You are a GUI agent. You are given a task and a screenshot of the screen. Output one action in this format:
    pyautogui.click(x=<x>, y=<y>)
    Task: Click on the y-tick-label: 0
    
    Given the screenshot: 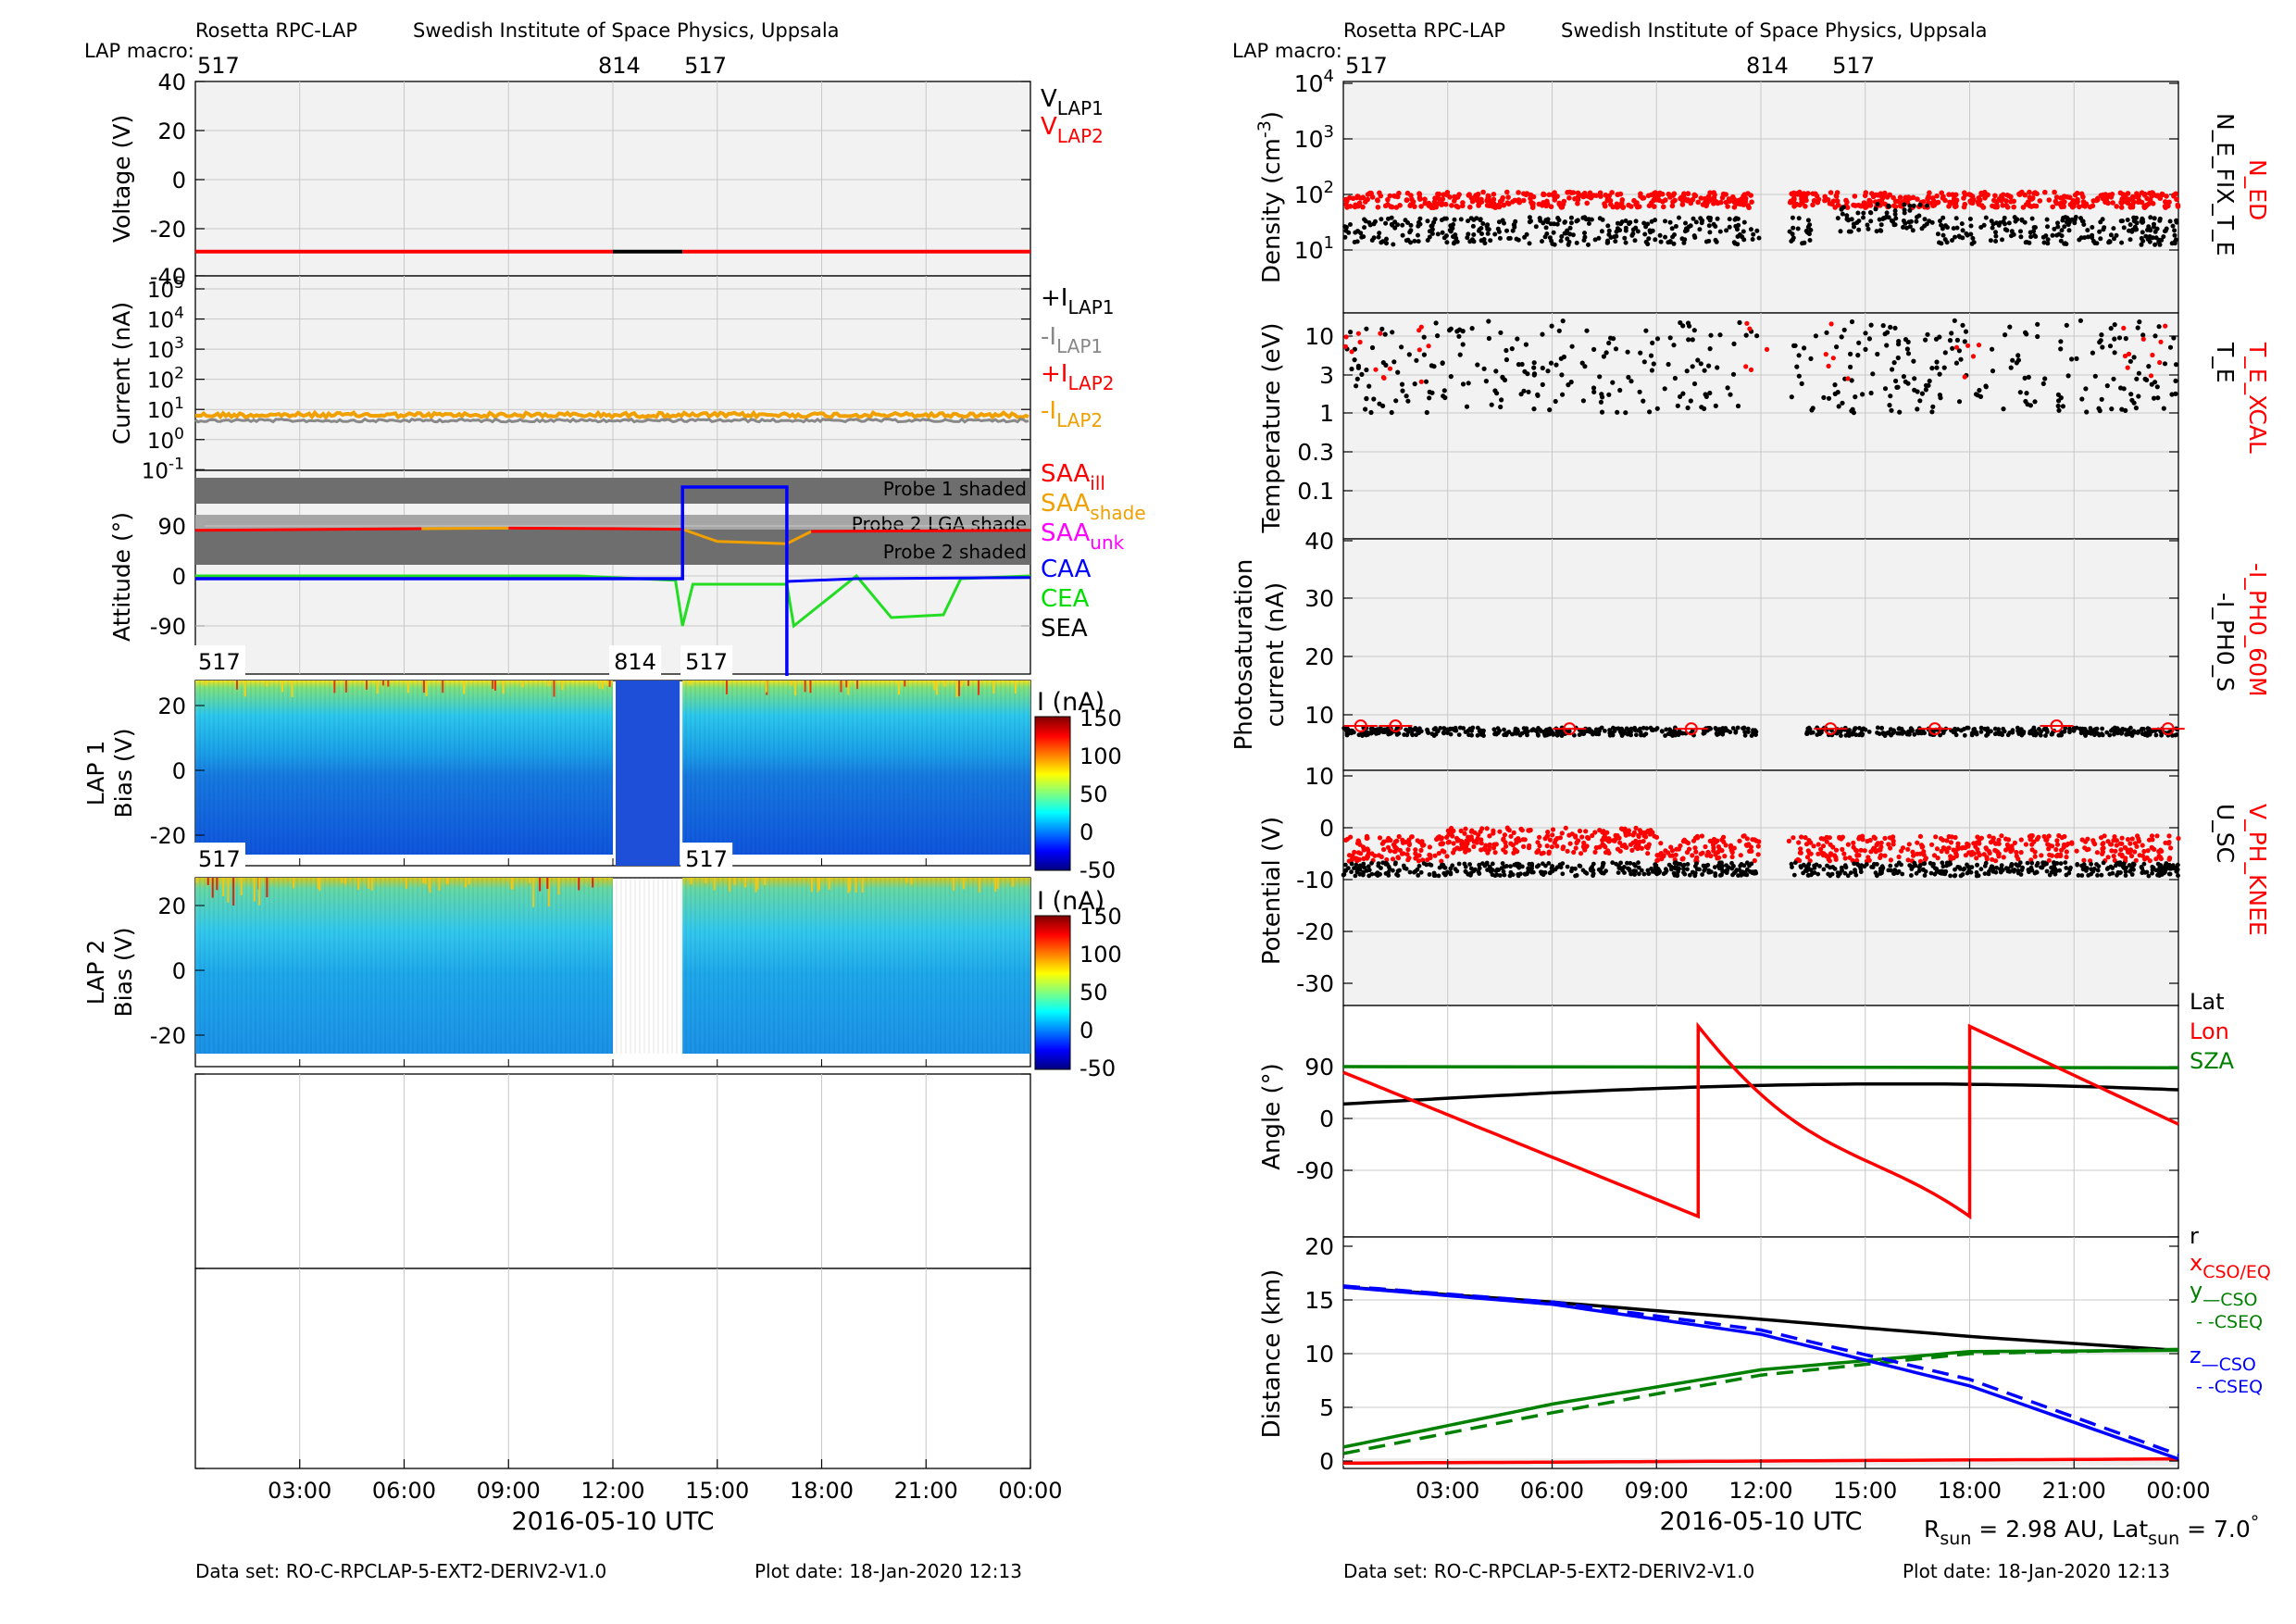 What is the action you would take?
    pyautogui.click(x=1326, y=1461)
    